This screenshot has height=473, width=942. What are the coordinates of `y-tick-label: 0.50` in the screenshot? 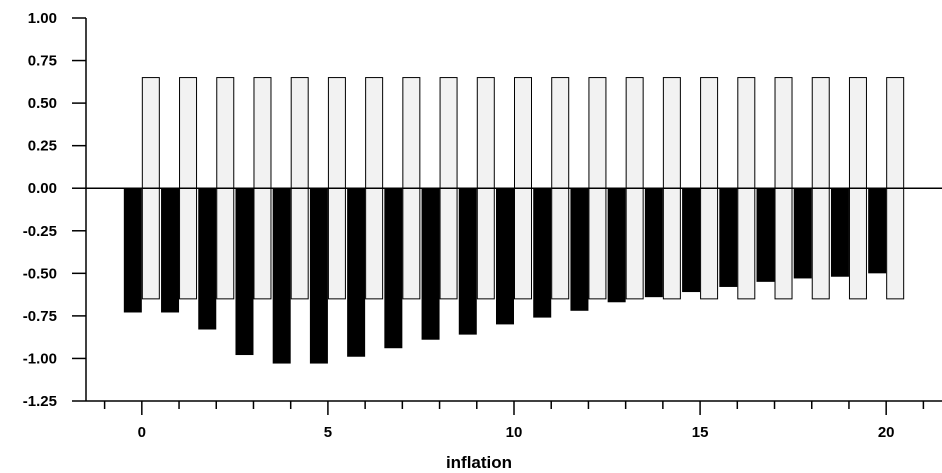 It's located at (42, 103).